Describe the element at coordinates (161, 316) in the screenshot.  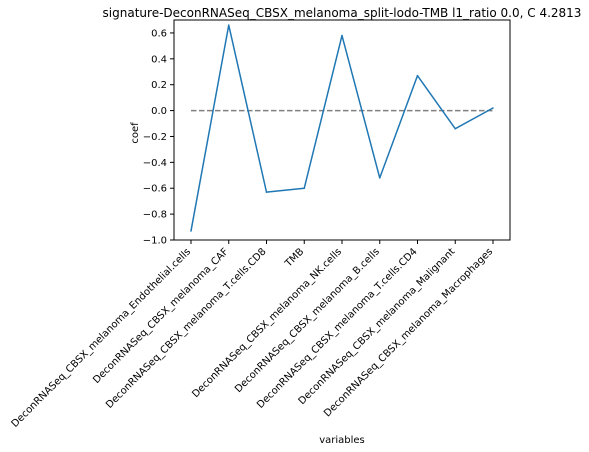
I see `x-tick-label: DeconRNASeq_CBSX_melanoma_CAF` at that location.